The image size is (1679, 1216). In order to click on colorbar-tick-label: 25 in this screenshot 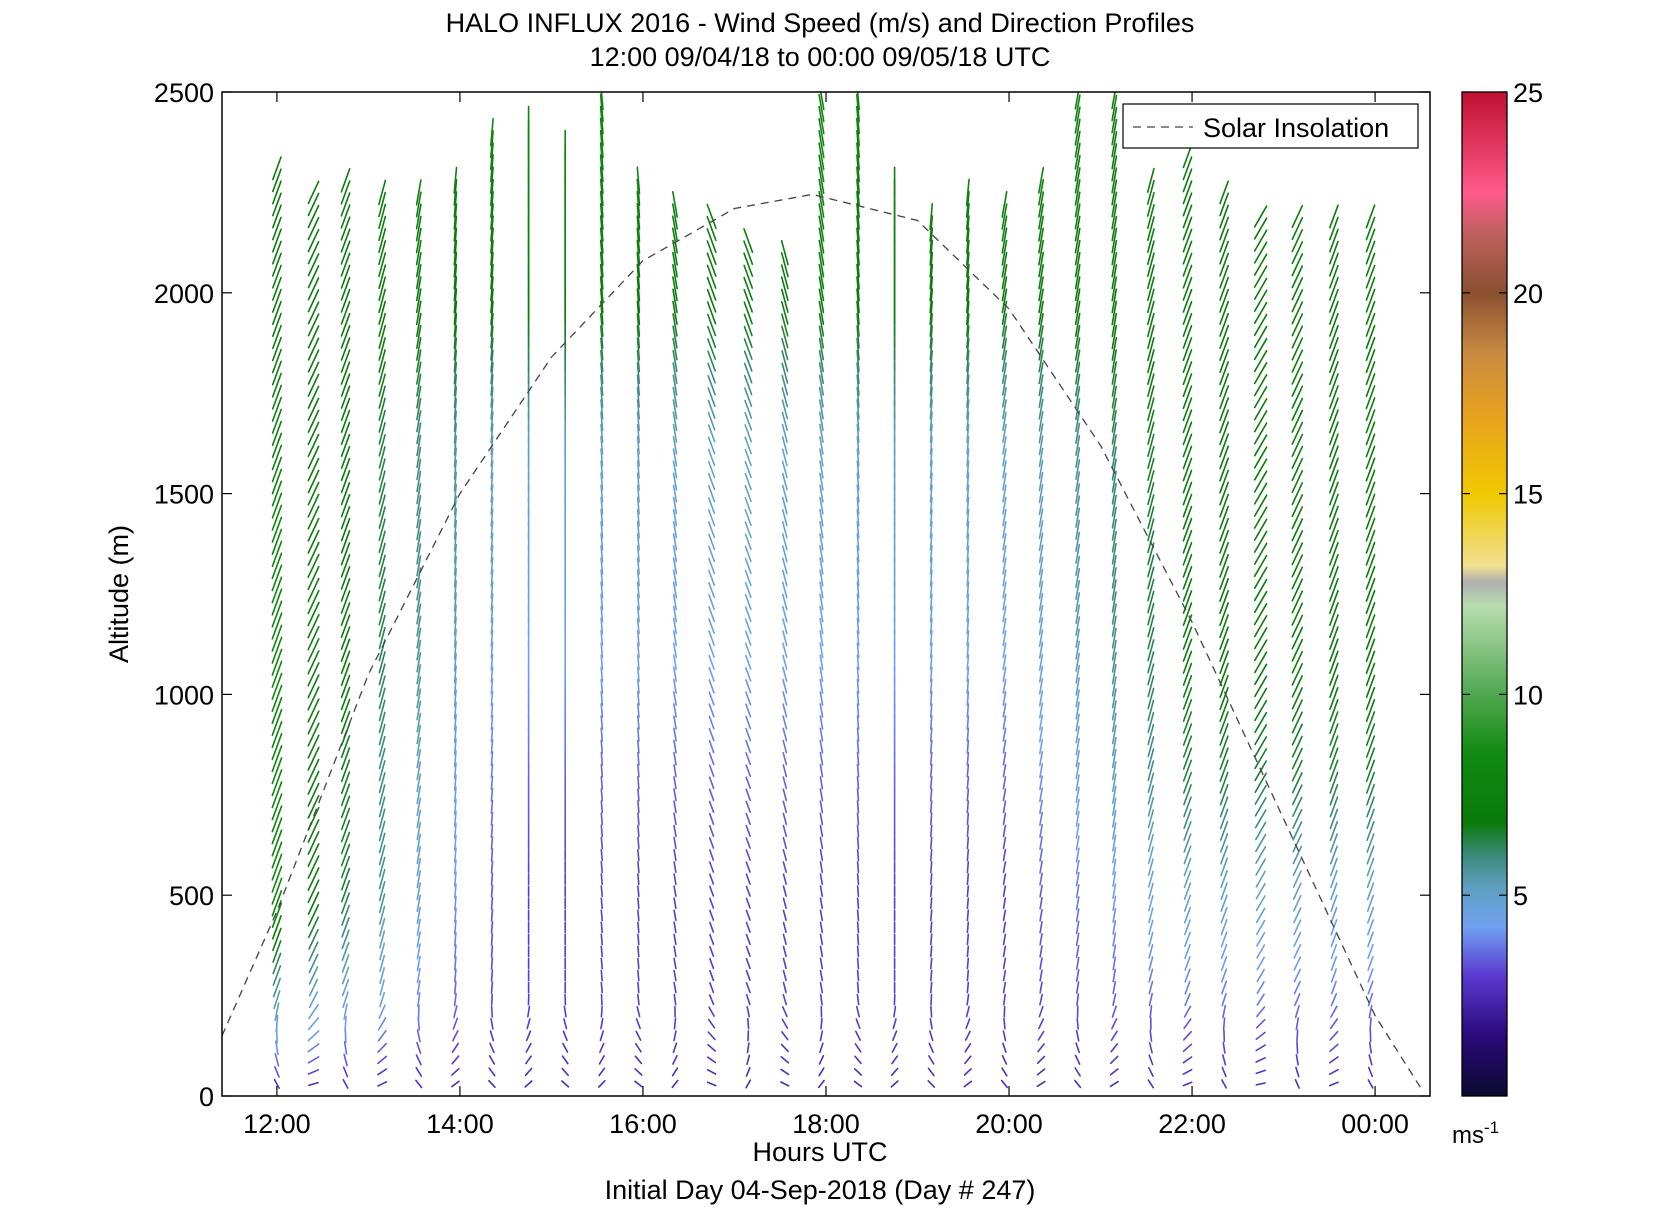, I will do `click(1528, 93)`.